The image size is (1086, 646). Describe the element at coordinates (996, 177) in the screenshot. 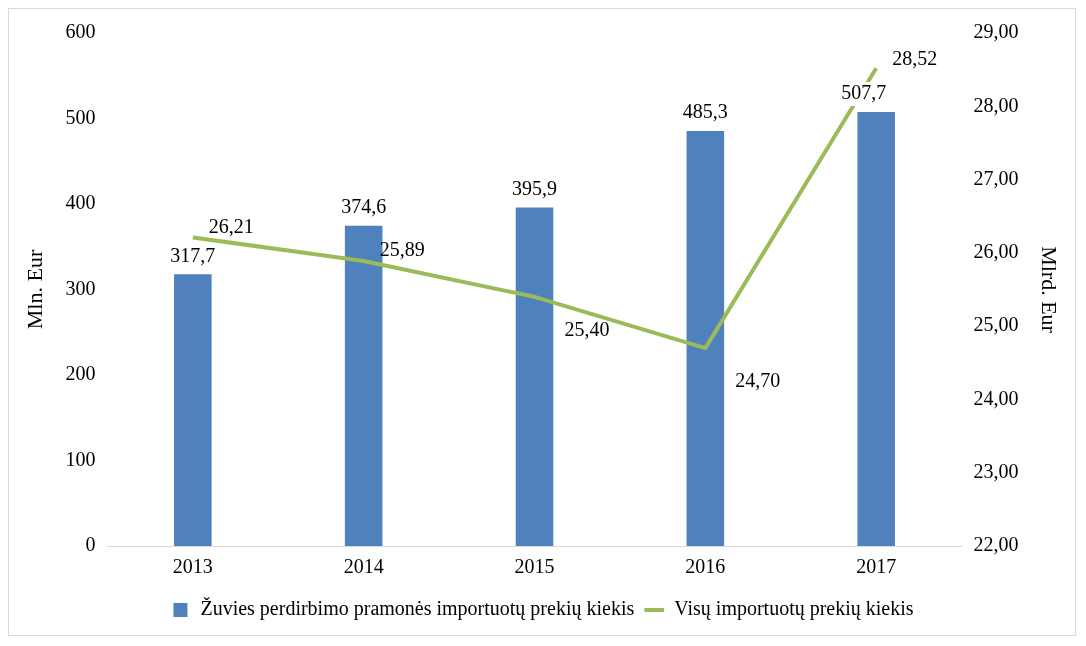

I see `y2-tick-label: 27,00` at that location.